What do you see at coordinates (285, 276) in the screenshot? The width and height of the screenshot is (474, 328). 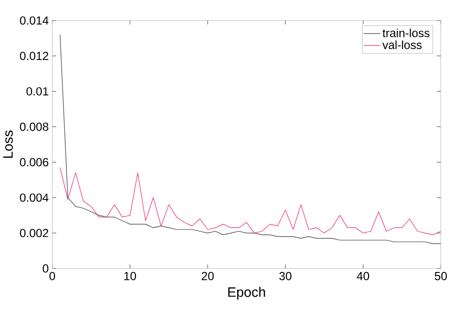 I see `x-tick-label: 30` at bounding box center [285, 276].